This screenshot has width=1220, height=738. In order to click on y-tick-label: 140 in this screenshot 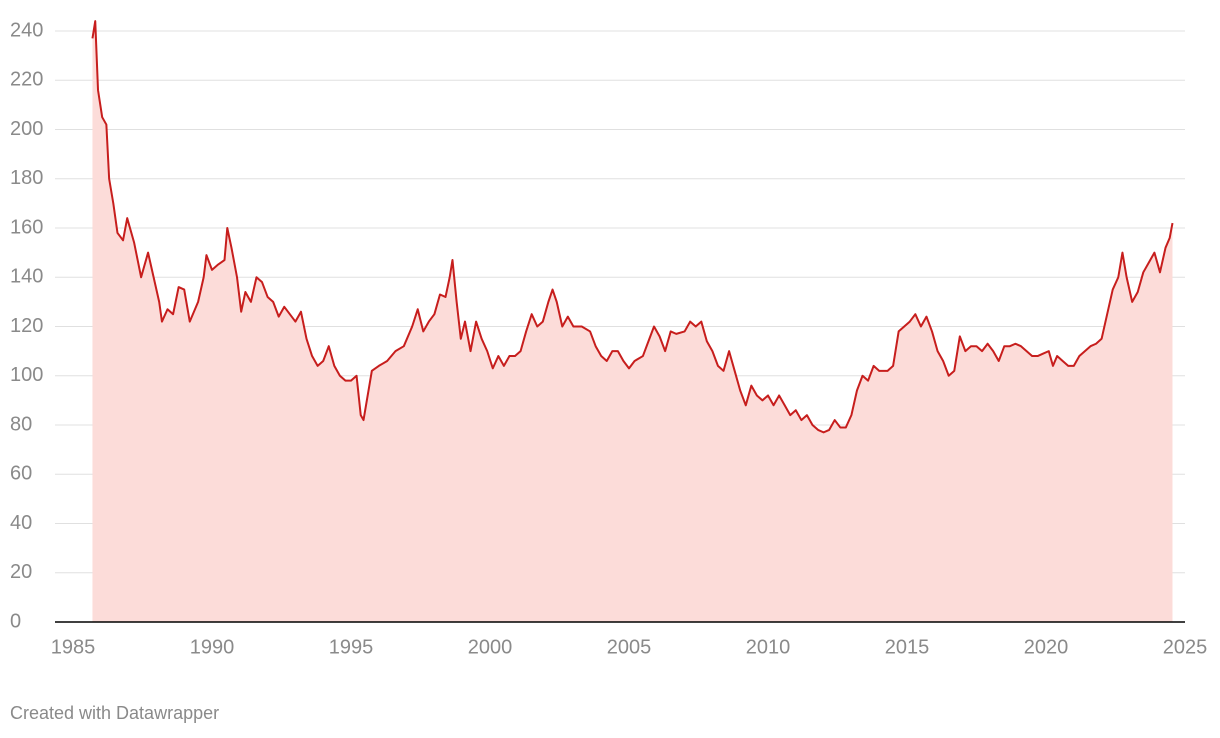, I will do `click(26, 277)`.